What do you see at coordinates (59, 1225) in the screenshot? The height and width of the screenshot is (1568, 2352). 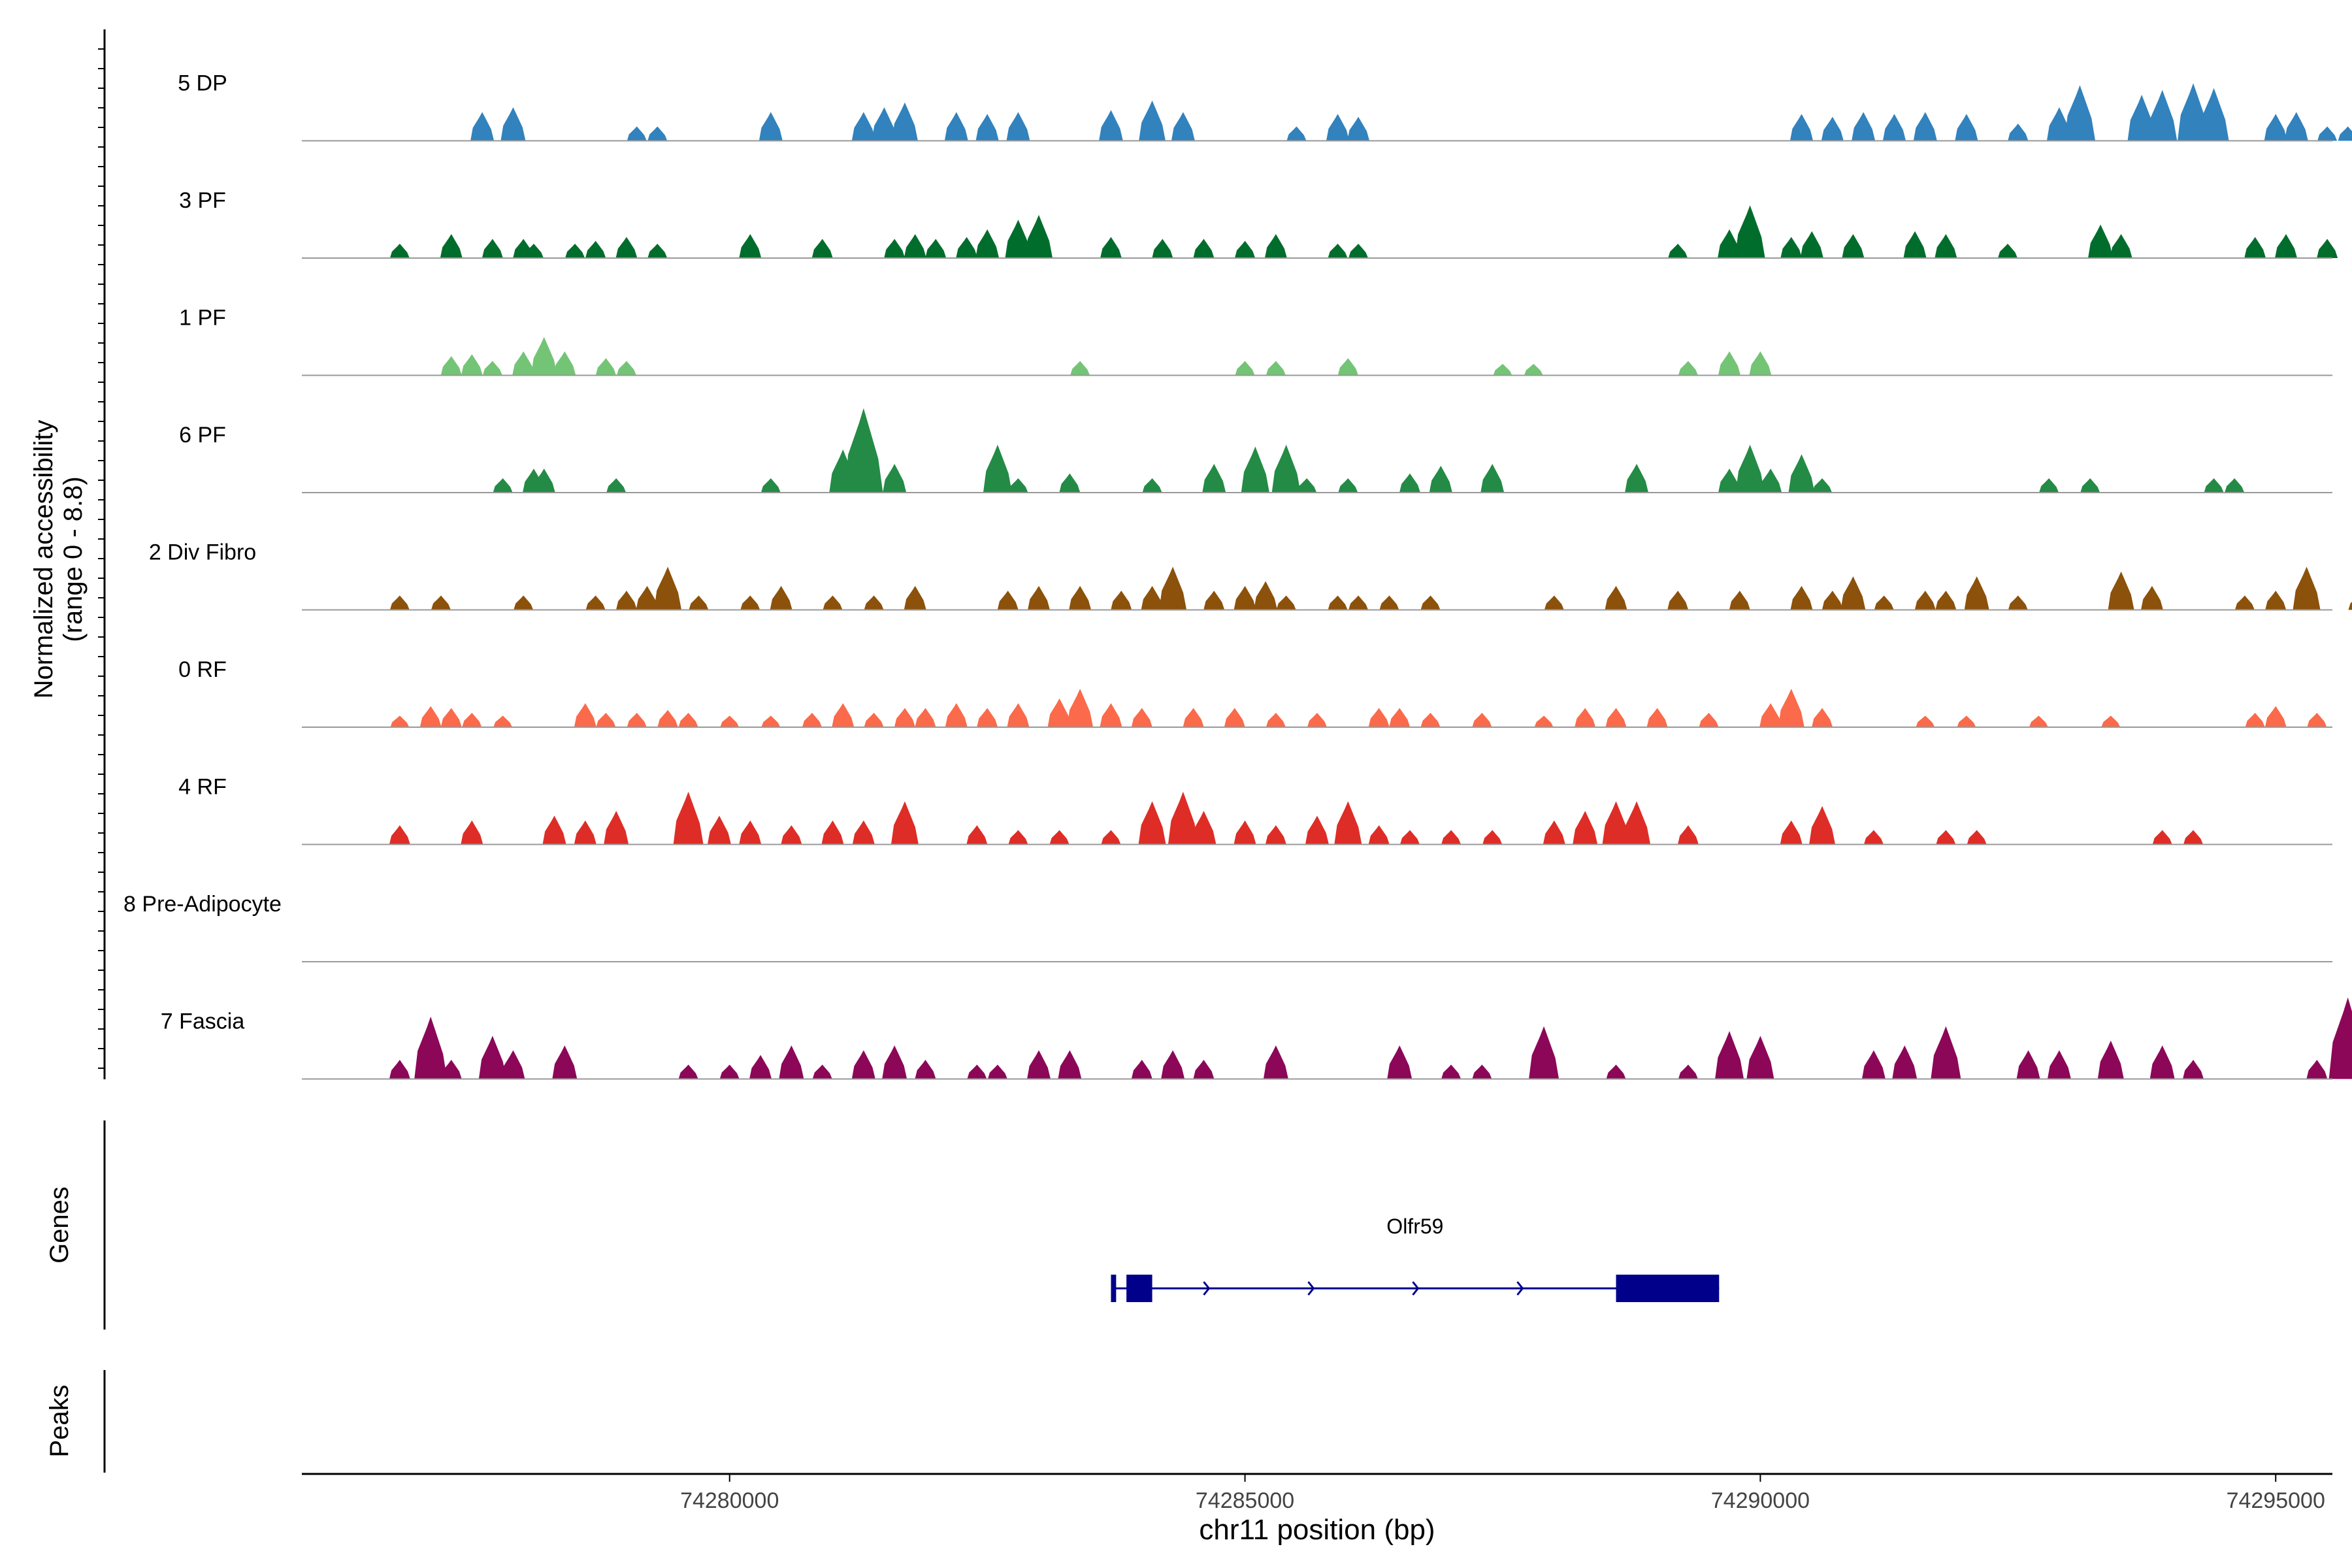 I see `genes-panel-label: Genes` at bounding box center [59, 1225].